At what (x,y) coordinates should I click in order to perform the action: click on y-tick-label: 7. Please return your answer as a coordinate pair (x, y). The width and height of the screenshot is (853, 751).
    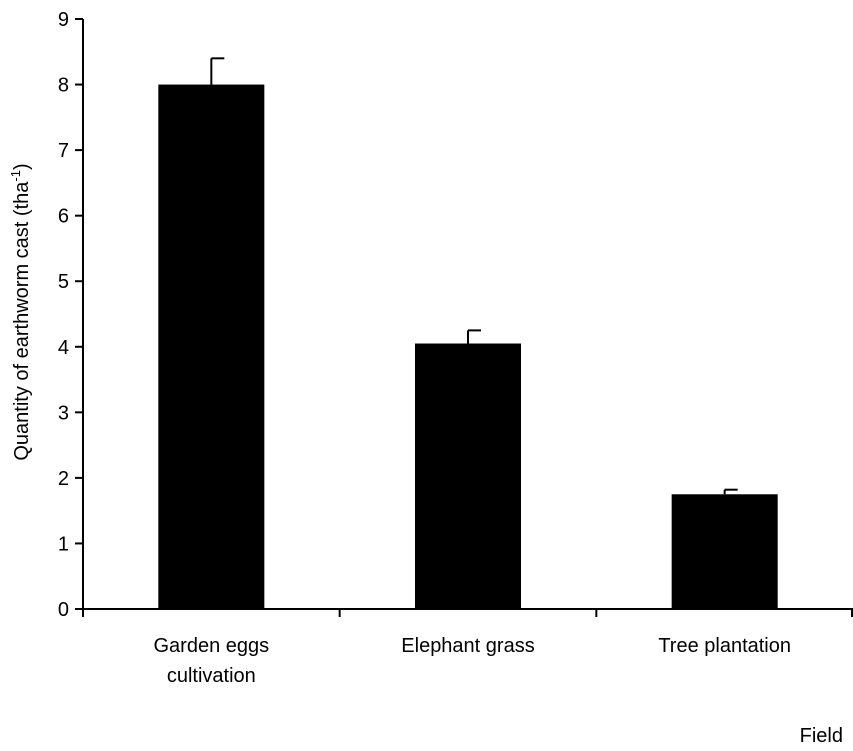
    Looking at the image, I should click on (63, 151).